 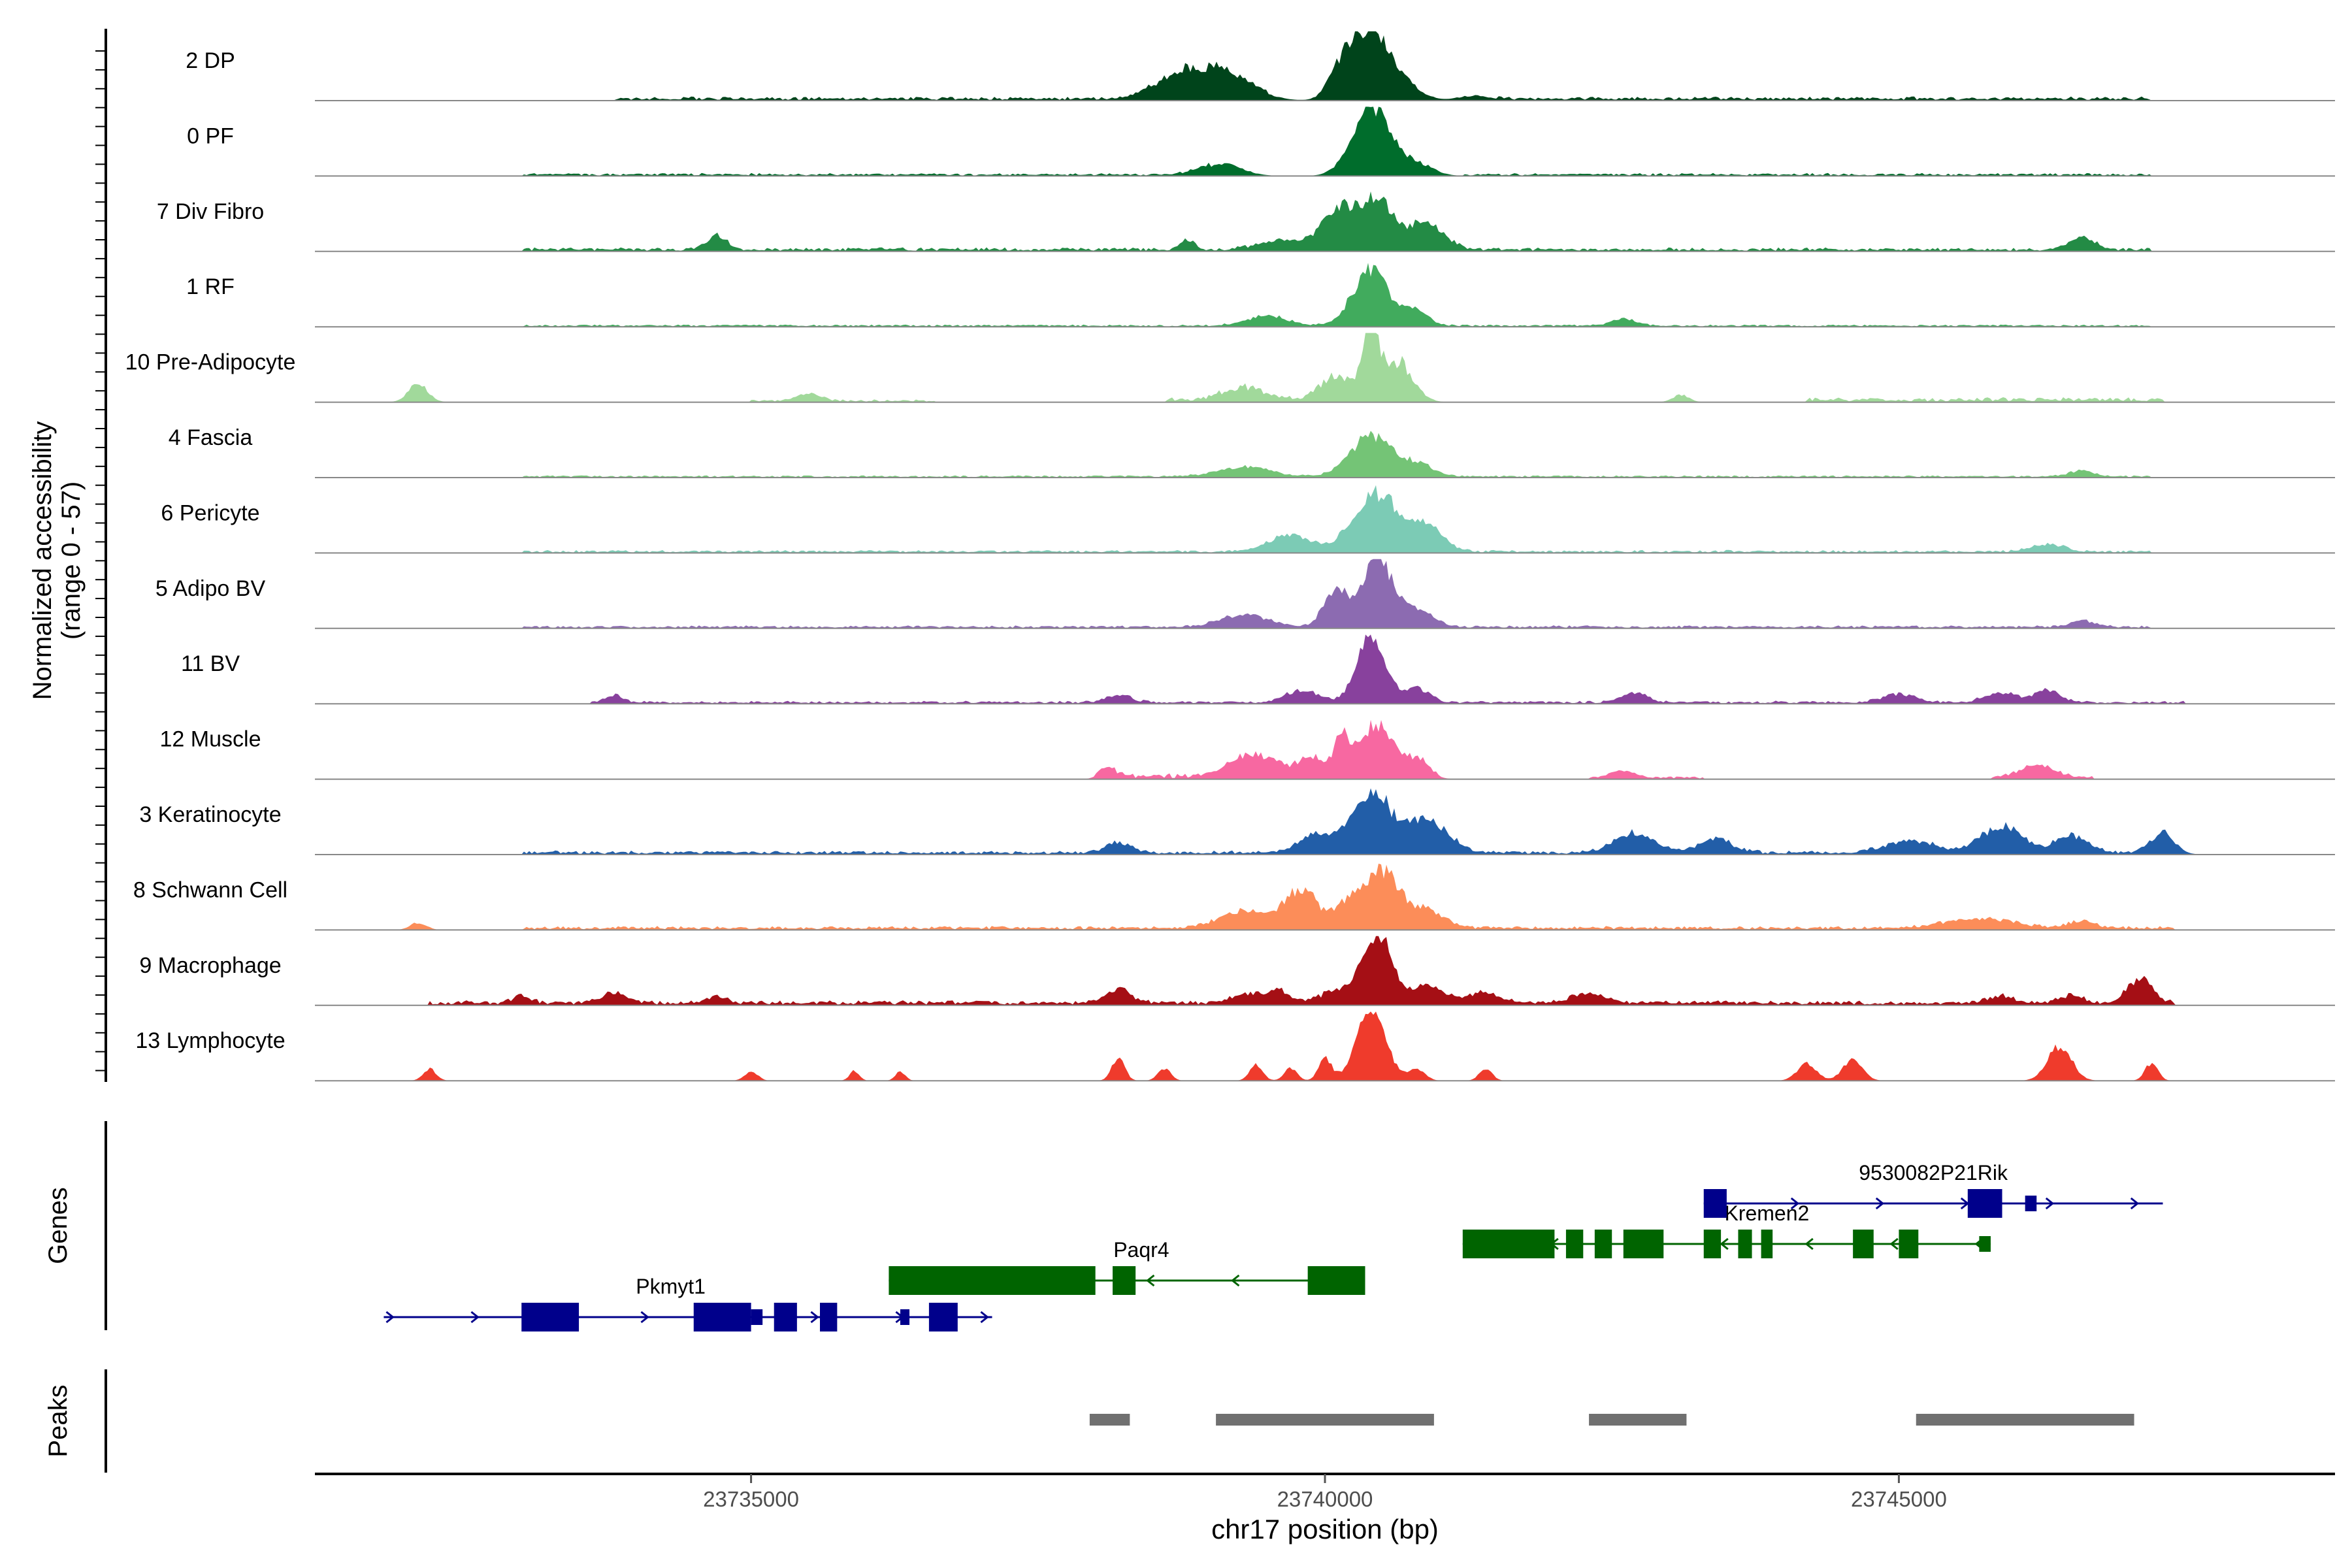 I want to click on x-tick-label: 23740000, so click(x=1325, y=1499).